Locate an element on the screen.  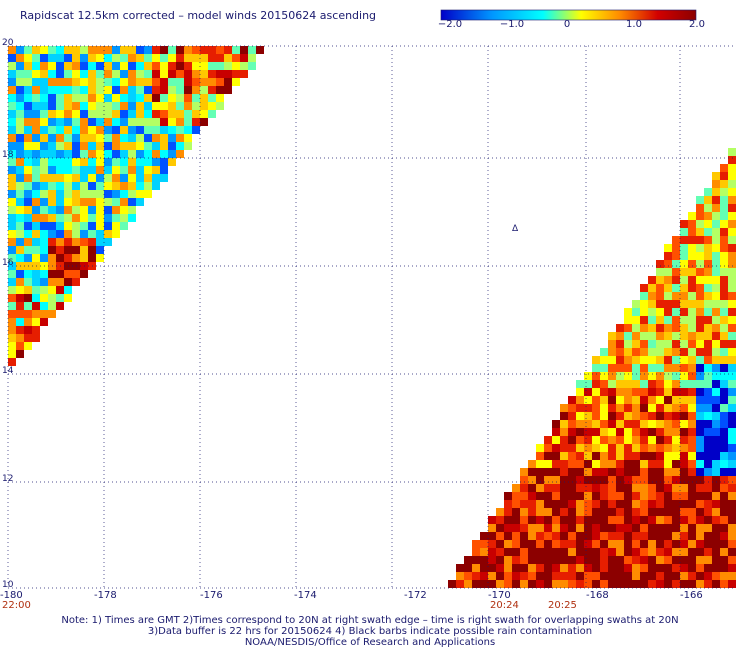
lon-label-180: -180 is located at coordinates (11, 595).